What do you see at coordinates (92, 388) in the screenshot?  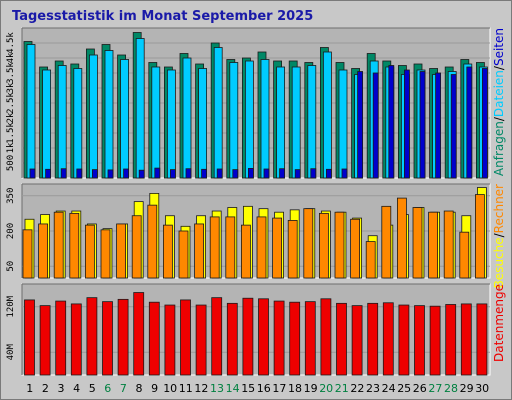 I see `x-tick-label: 5` at bounding box center [92, 388].